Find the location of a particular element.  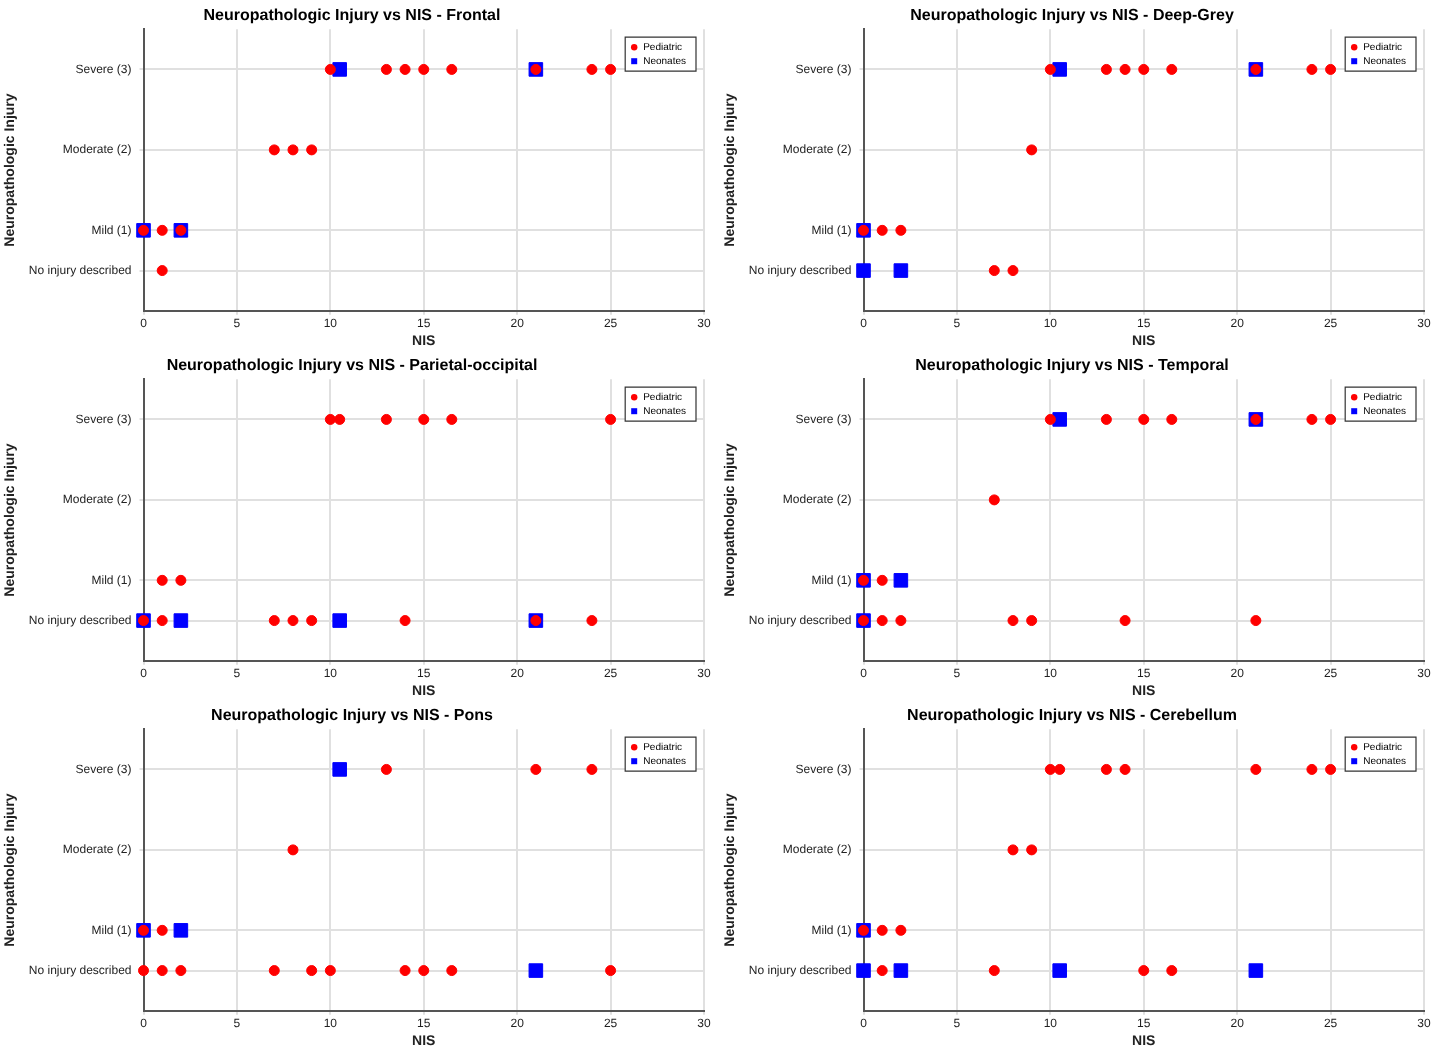

chart-title: Neuropathologic Injury vs NIS - Temporal is located at coordinates (1072, 365).